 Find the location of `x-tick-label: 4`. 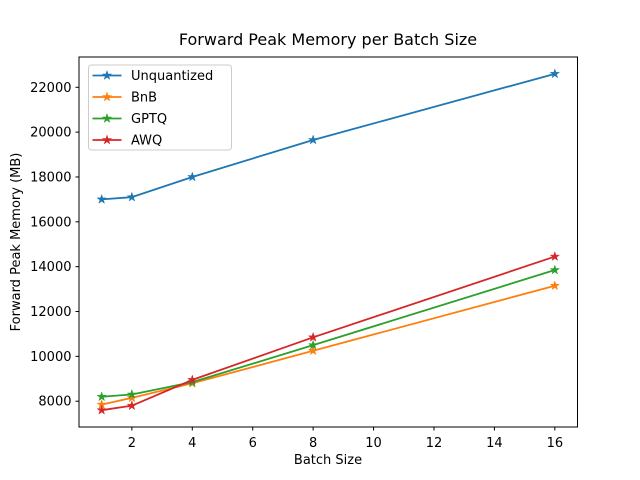

x-tick-label: 4 is located at coordinates (192, 443).